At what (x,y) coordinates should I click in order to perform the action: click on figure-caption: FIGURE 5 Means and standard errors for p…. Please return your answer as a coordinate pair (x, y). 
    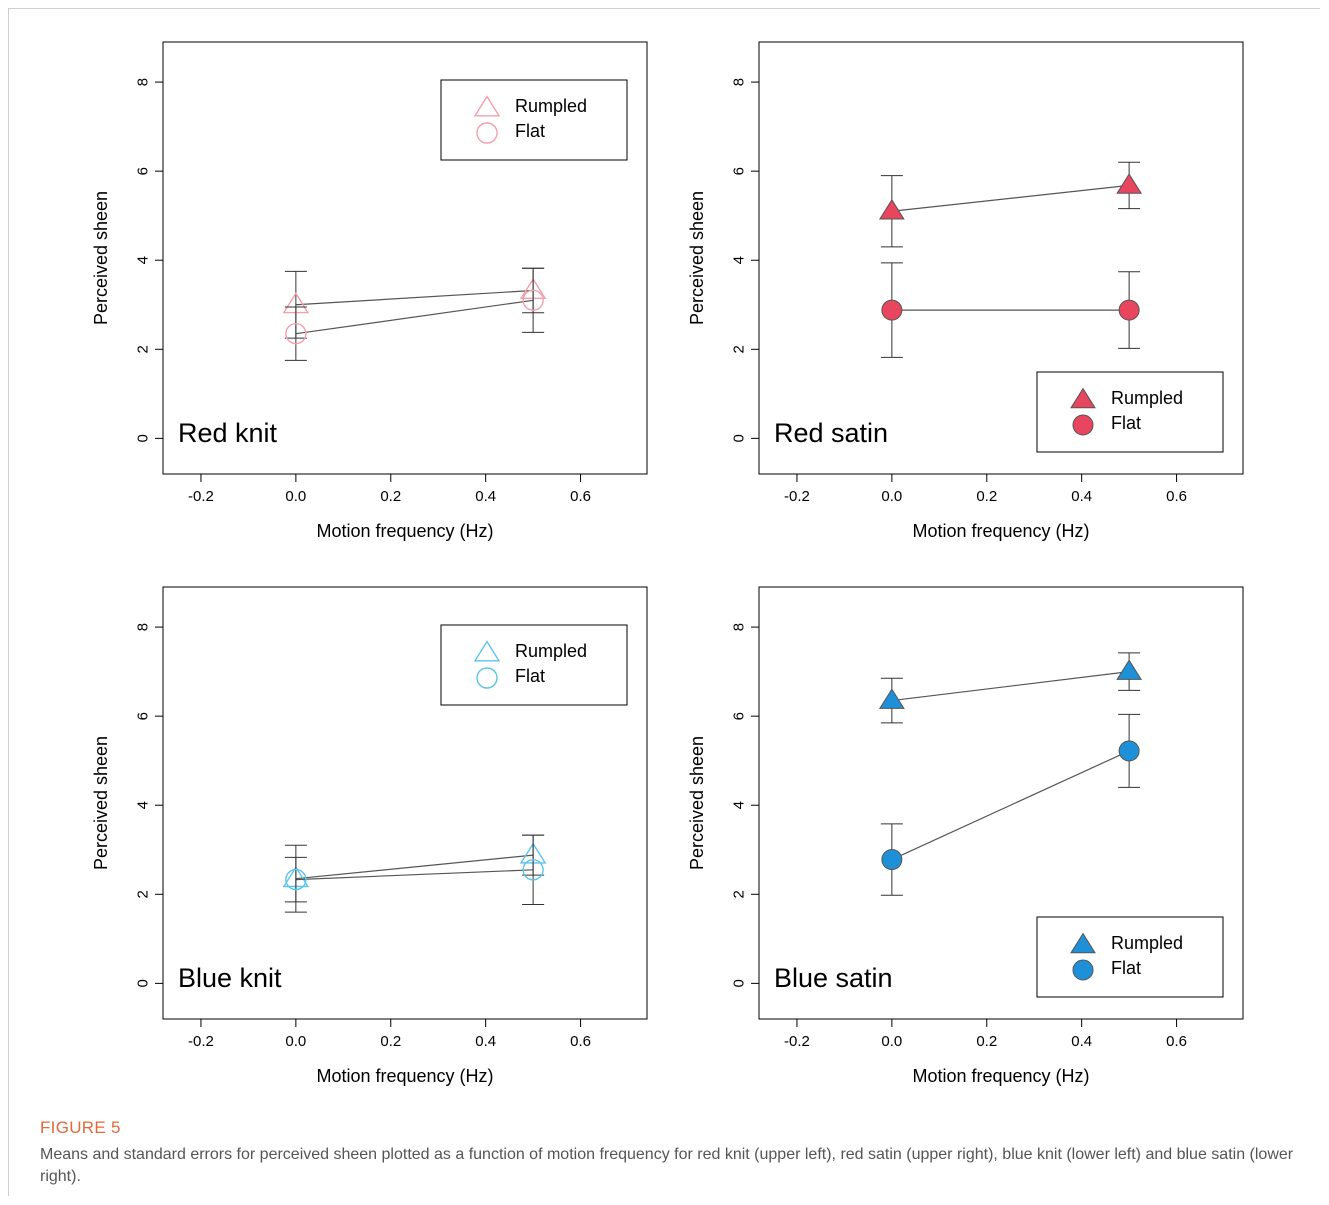
    Looking at the image, I should click on (670, 1153).